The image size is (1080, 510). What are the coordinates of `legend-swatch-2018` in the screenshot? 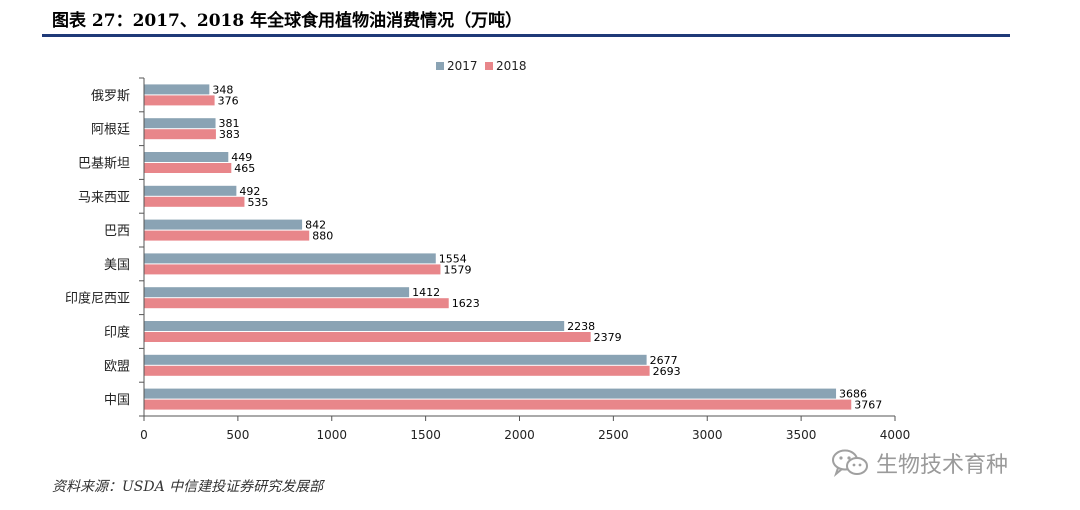 It's located at (489, 66).